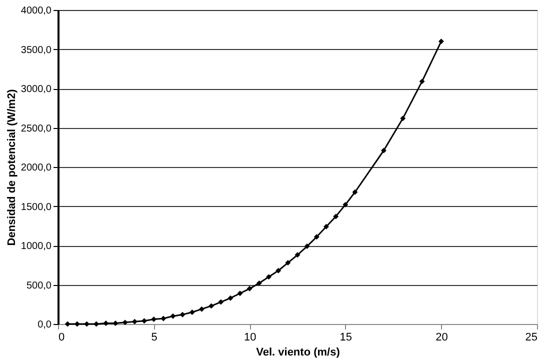  What do you see at coordinates (442, 338) in the screenshot?
I see `x-tick-label: 20` at bounding box center [442, 338].